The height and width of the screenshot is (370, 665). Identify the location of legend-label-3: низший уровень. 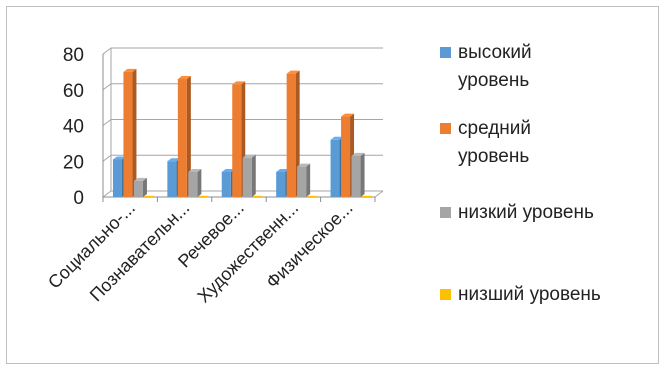
(529, 294).